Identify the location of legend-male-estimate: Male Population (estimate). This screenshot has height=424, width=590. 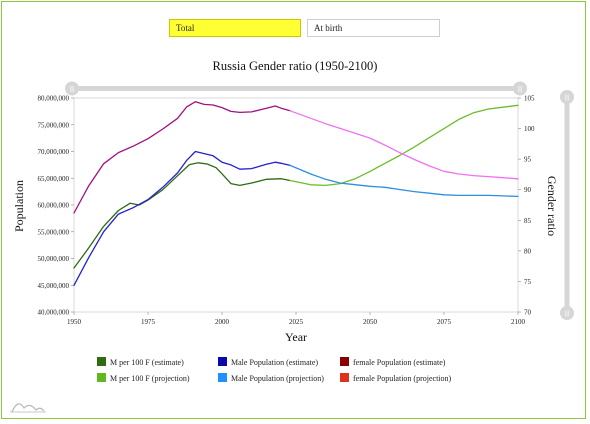
(268, 362).